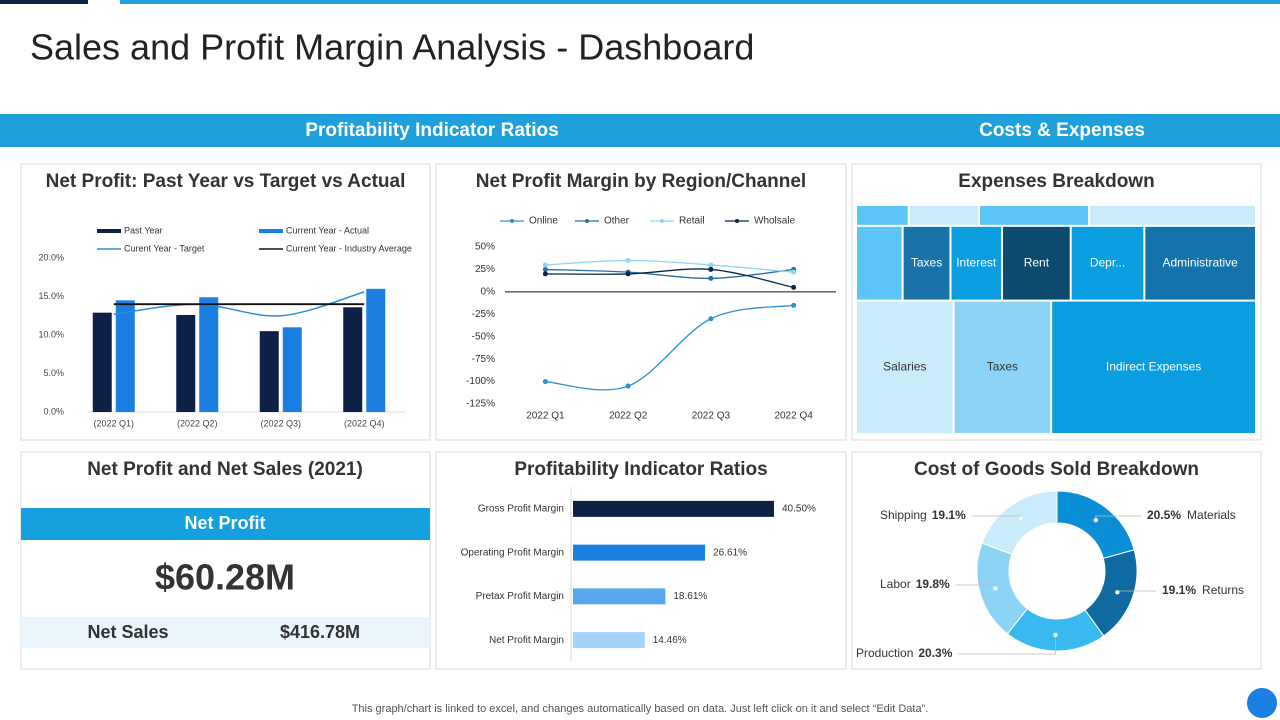 The height and width of the screenshot is (720, 1280). Describe the element at coordinates (775, 221) in the screenshot. I see `legend-label: Wholsale` at that location.